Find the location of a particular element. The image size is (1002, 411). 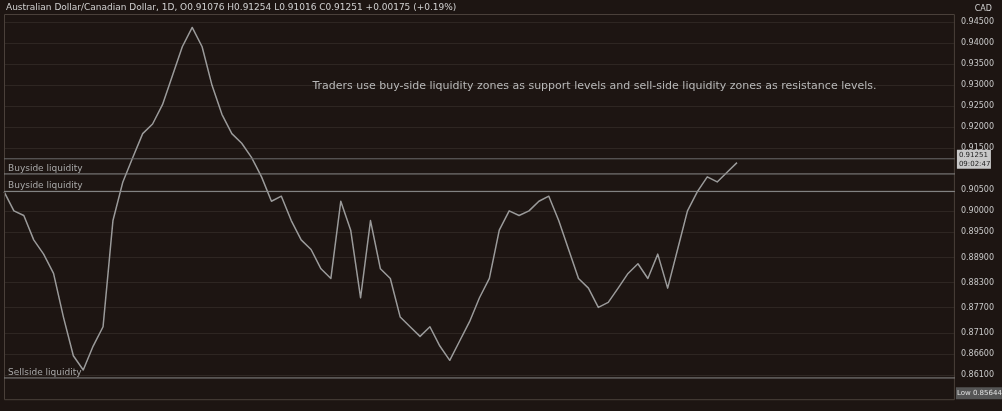

y-tick-label: 0.87100 is located at coordinates (977, 333).